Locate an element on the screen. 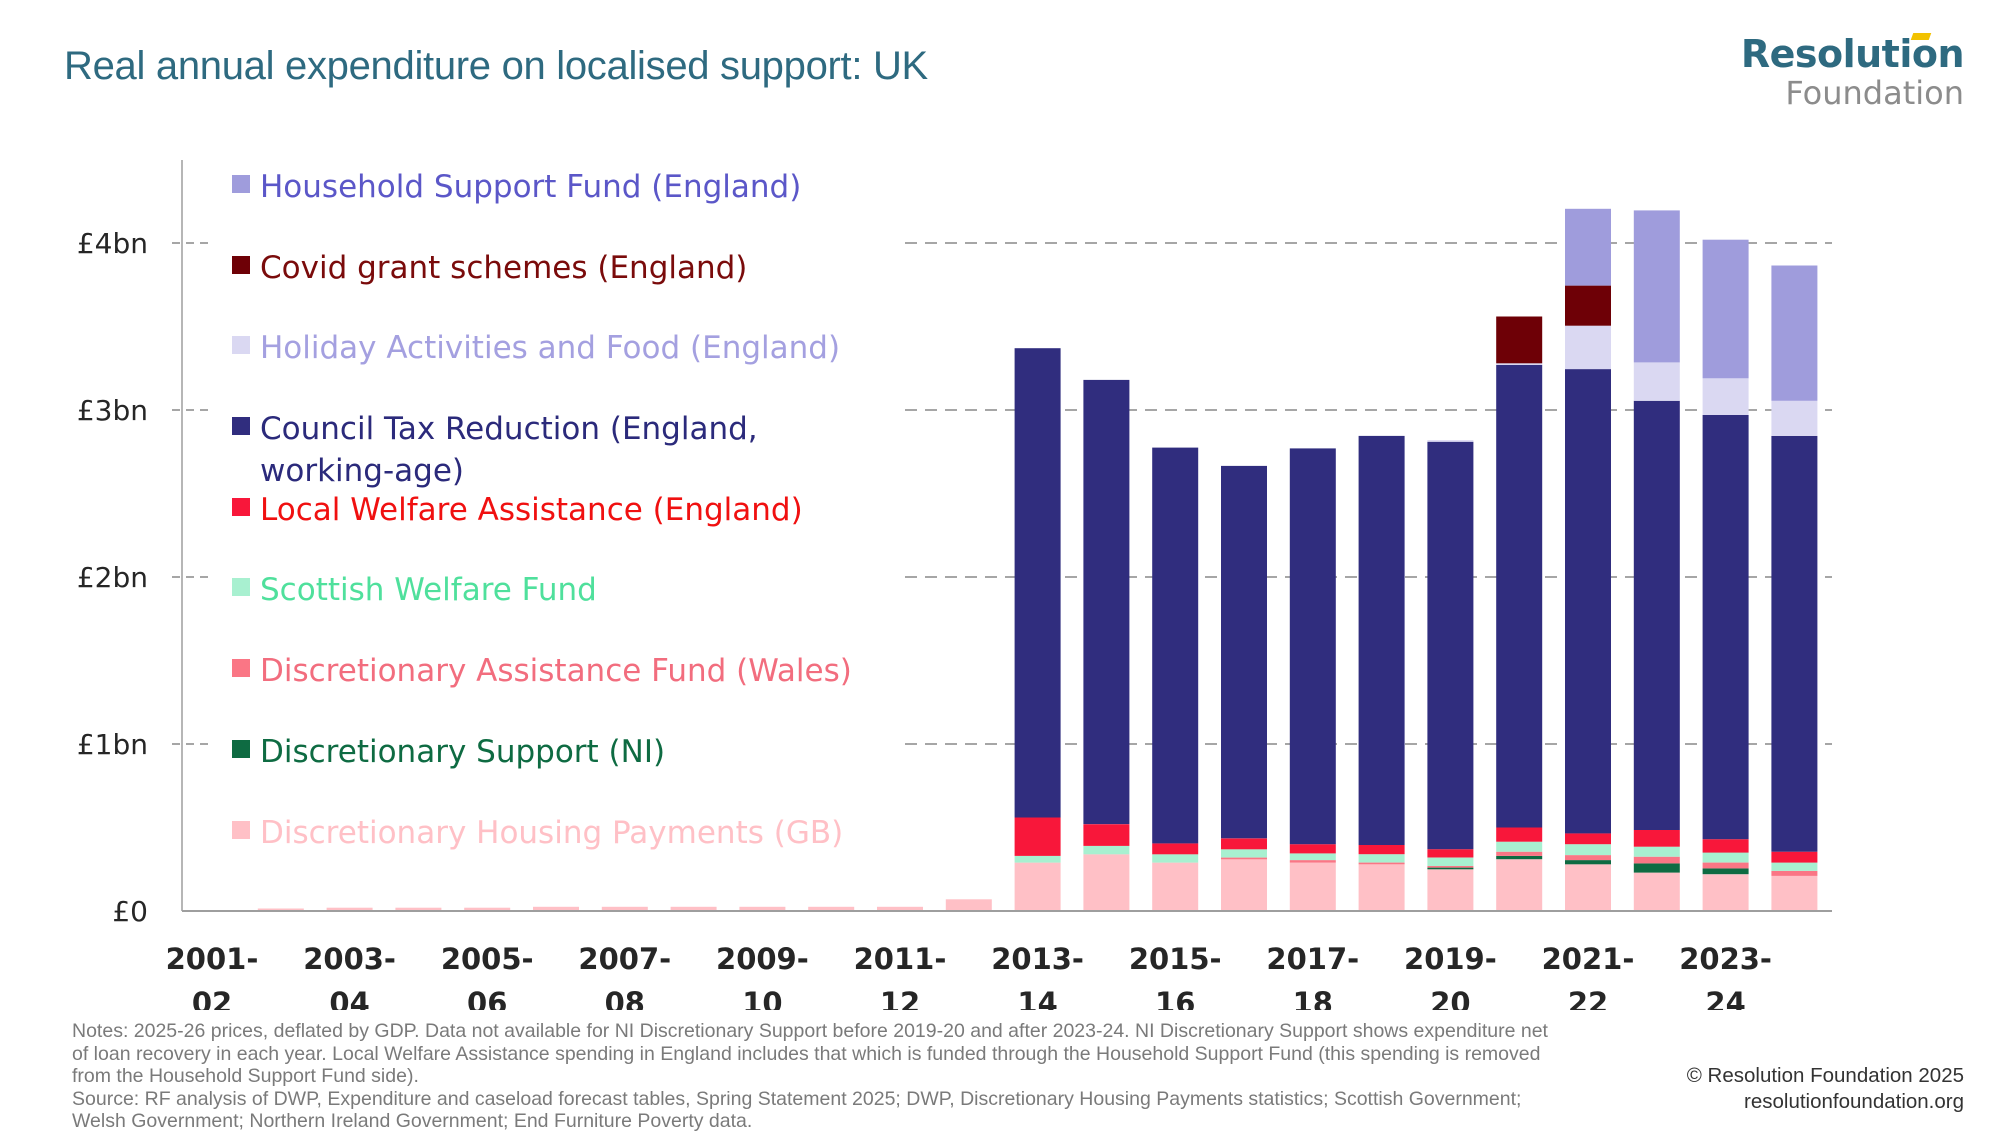 The height and width of the screenshot is (1133, 2000). legend-item: Discretionary Support (NI) is located at coordinates (448, 752).